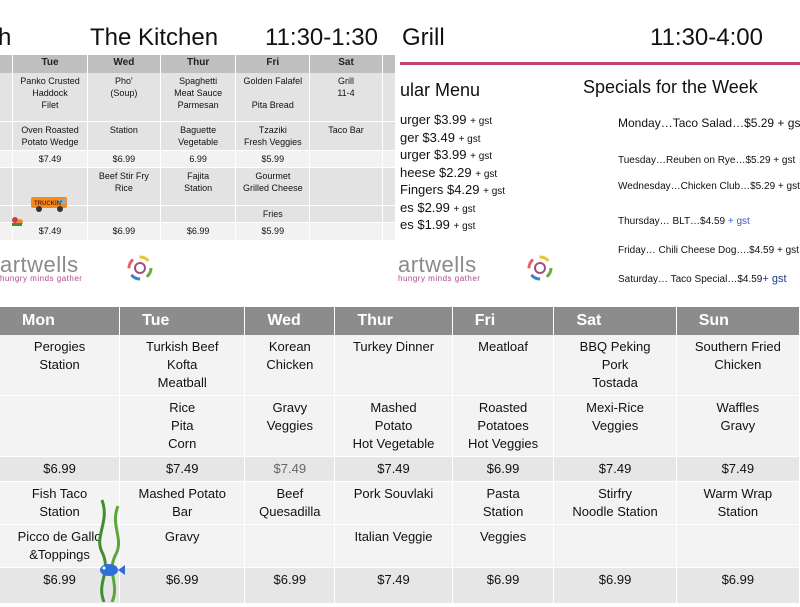 The width and height of the screenshot is (800, 607). Describe the element at coordinates (709, 186) in the screenshot. I see `special-wednesday: Wednesday…Chicken Club…$5.29 + gst` at that location.